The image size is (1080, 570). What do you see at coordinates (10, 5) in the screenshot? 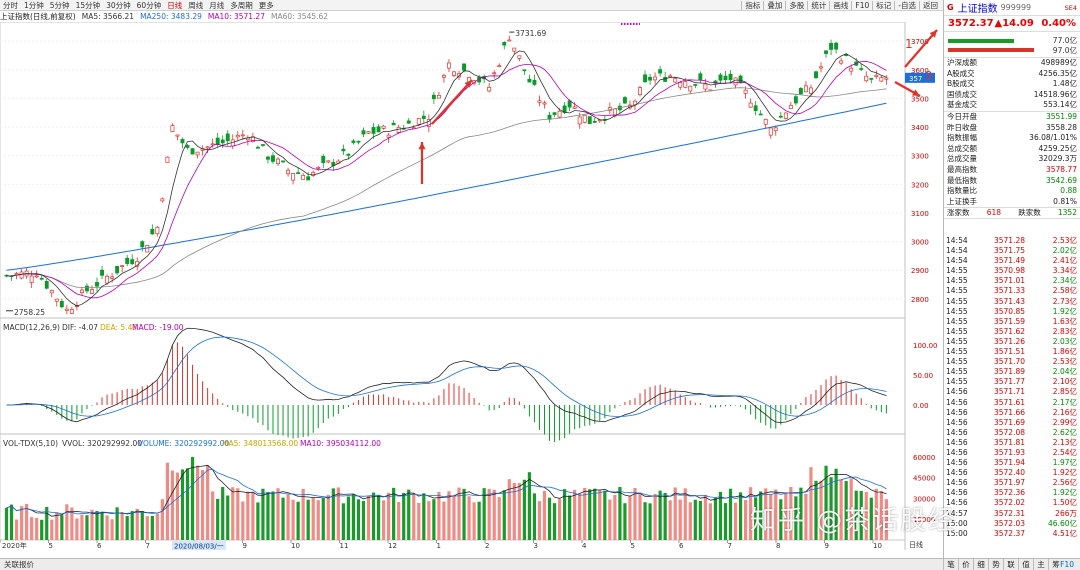
I see `timeframe-tab: 分时` at bounding box center [10, 5].